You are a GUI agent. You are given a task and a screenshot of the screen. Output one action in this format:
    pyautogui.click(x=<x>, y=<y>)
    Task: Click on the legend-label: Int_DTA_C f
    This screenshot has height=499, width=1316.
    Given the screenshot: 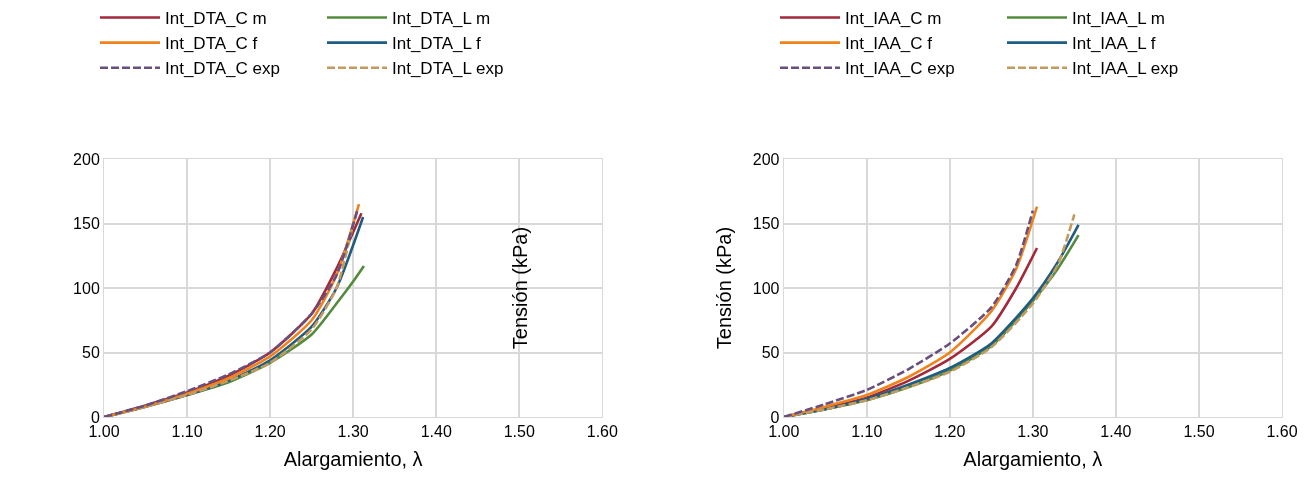 What is the action you would take?
    pyautogui.click(x=211, y=44)
    